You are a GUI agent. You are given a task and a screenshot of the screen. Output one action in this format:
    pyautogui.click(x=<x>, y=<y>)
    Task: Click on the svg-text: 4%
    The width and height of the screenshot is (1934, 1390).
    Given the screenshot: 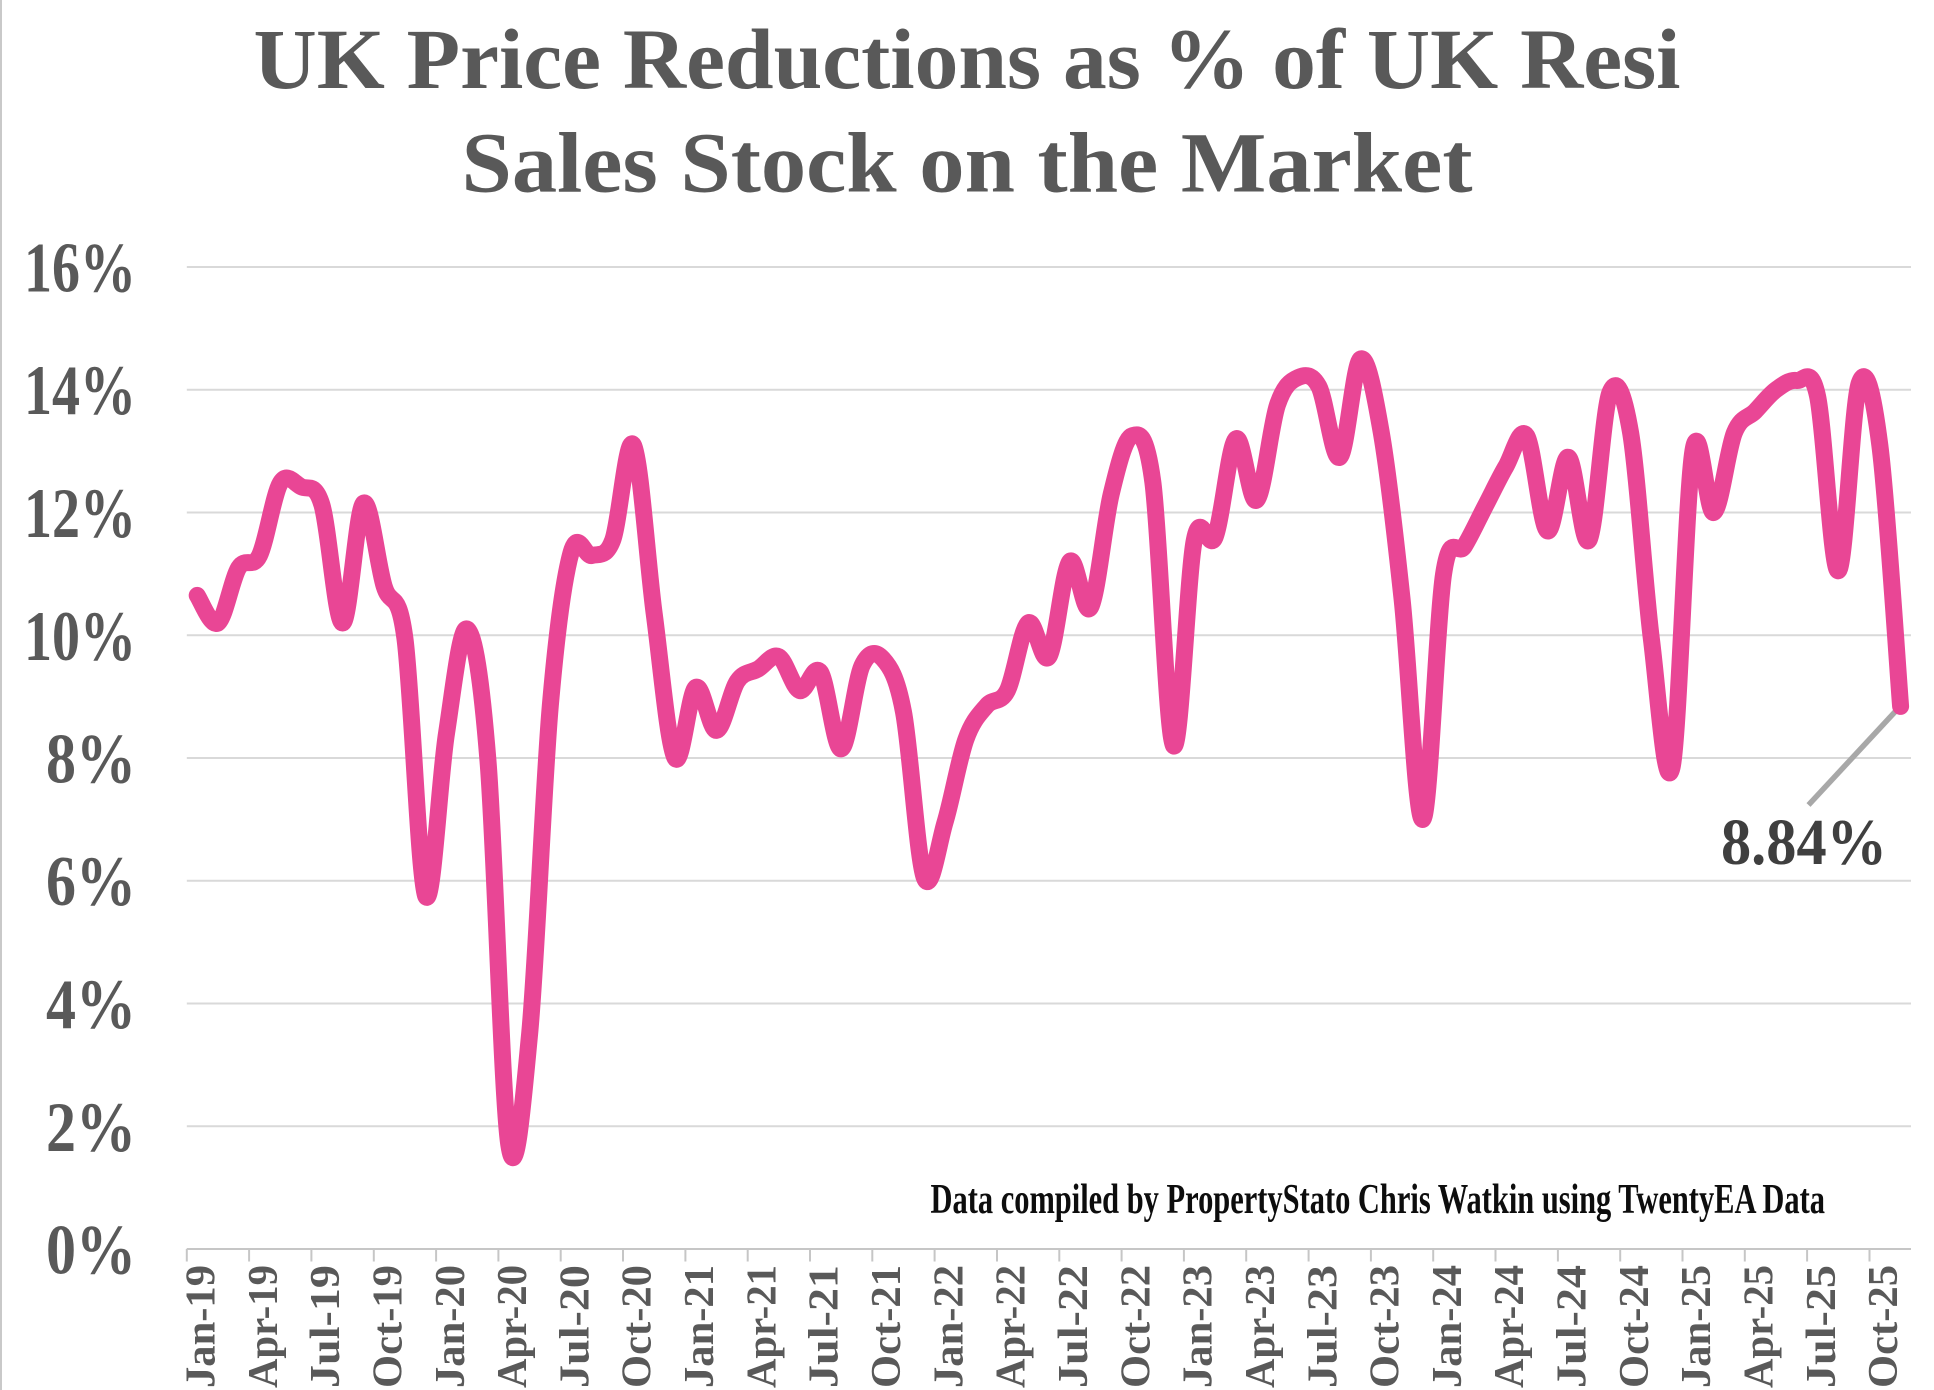 What is the action you would take?
    pyautogui.click(x=91, y=1005)
    